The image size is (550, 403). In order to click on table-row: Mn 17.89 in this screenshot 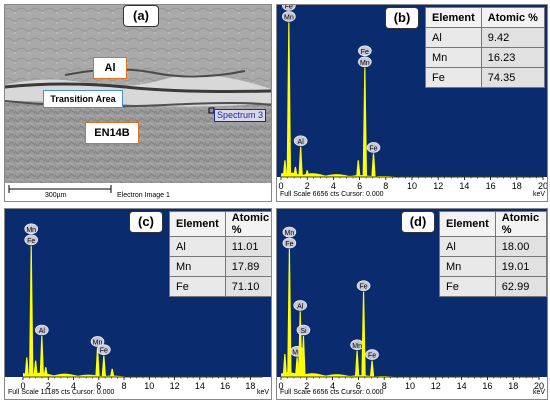, I will do `click(220, 266)`.